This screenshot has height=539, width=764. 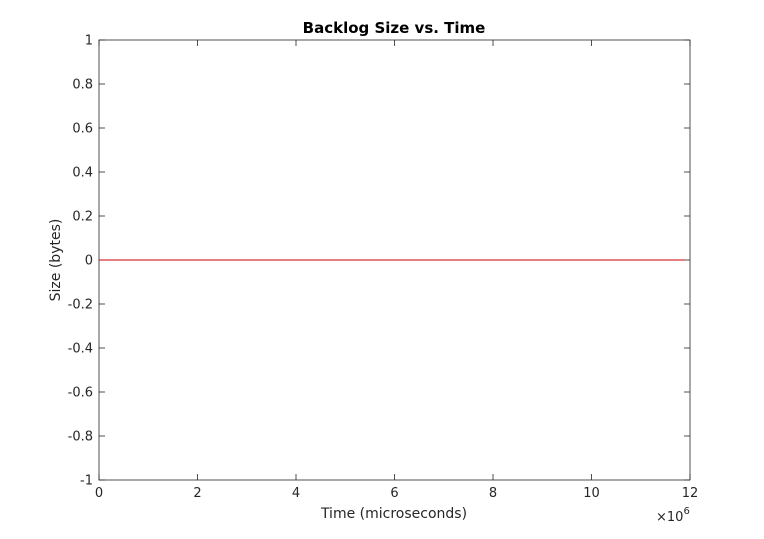 I want to click on y-tick-label: -1, so click(x=86, y=481).